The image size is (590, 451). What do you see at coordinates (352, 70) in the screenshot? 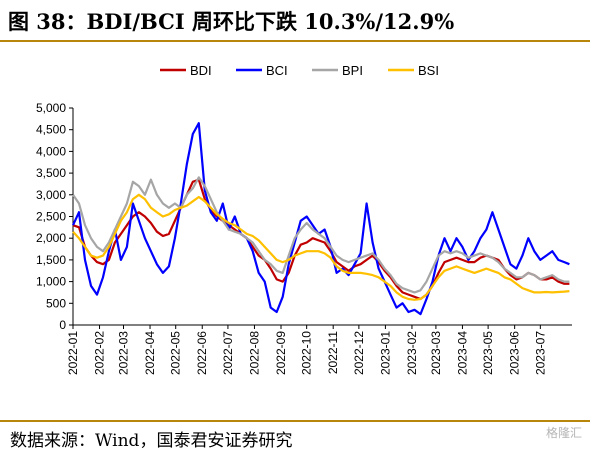
I see `legend-label-bpi: BPI` at bounding box center [352, 70].